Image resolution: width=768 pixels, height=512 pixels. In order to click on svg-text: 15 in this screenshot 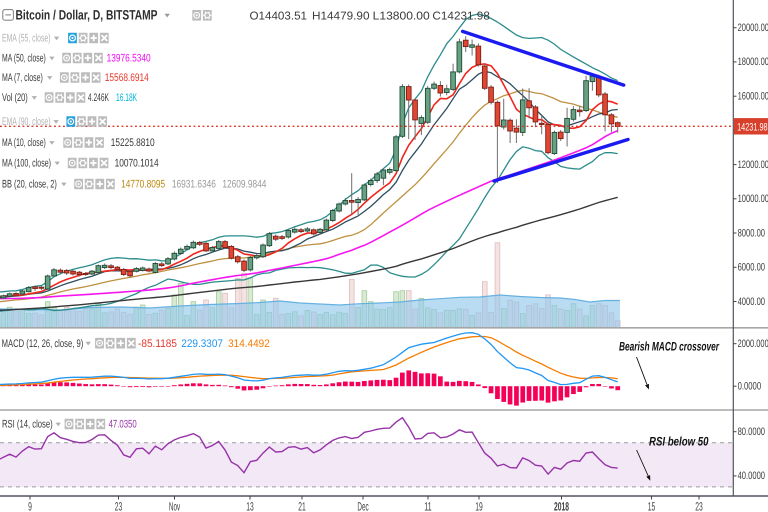, I will do `click(652, 505)`.